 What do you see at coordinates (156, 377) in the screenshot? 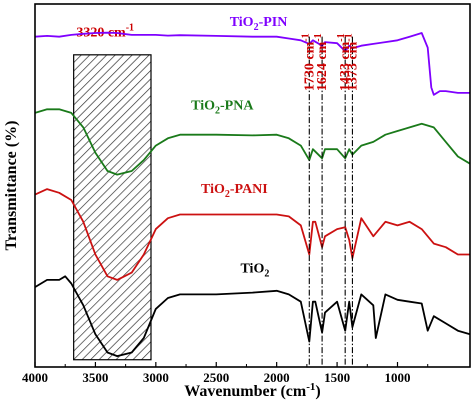
I see `x-tick-label: 3000` at bounding box center [156, 377].